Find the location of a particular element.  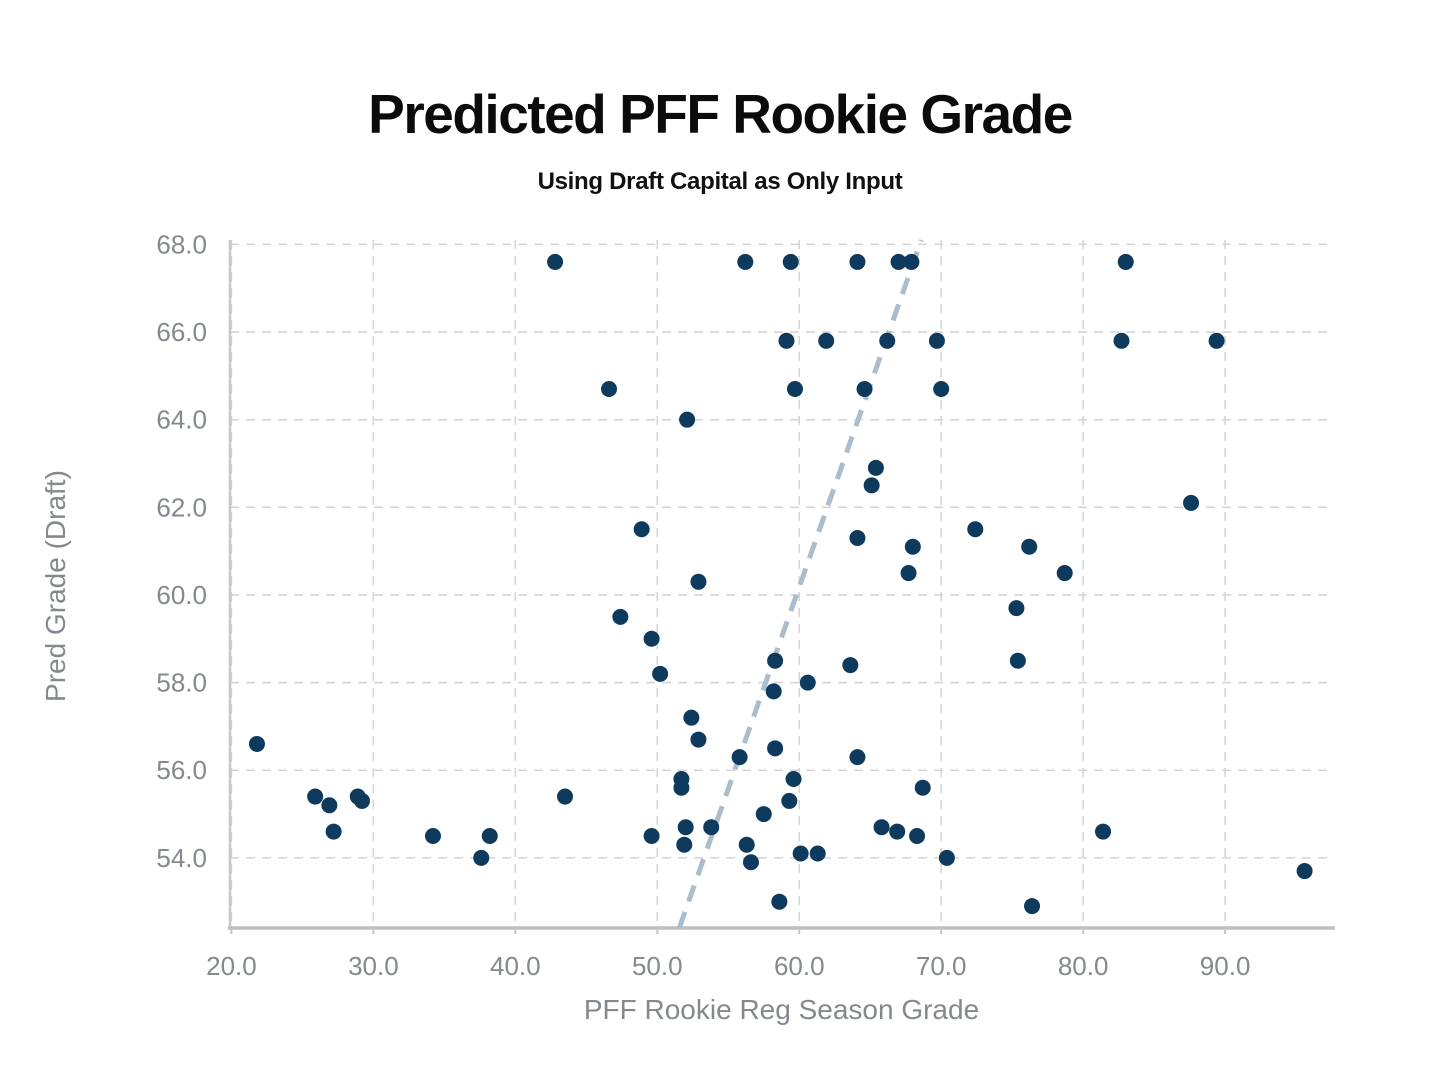

y-tick-label: 64.0 is located at coordinates (181, 420).